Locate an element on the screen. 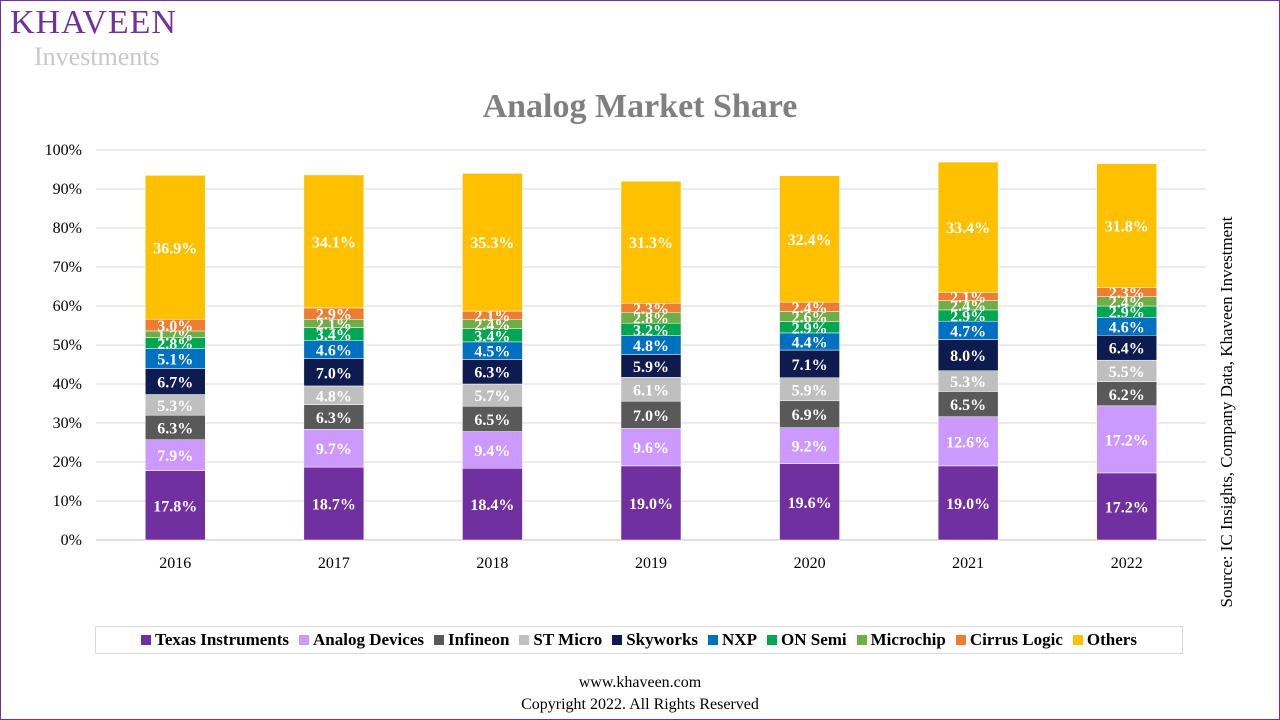 The width and height of the screenshot is (1280, 720). x-tick-label: 2022 is located at coordinates (1127, 563).